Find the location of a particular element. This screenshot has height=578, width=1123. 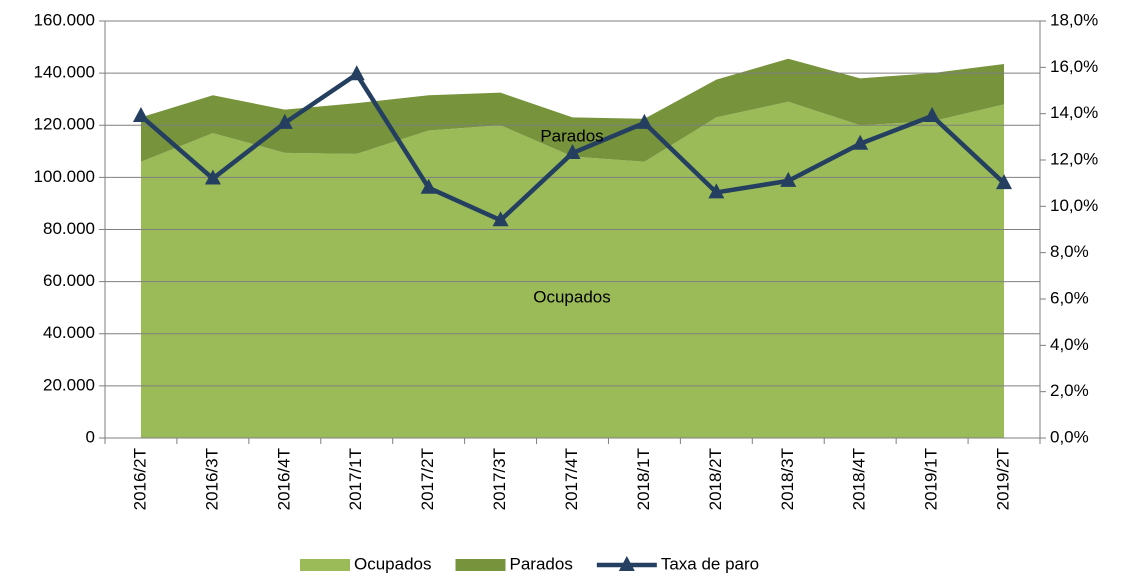

y-tick-label: 120.000 is located at coordinates (64, 124).